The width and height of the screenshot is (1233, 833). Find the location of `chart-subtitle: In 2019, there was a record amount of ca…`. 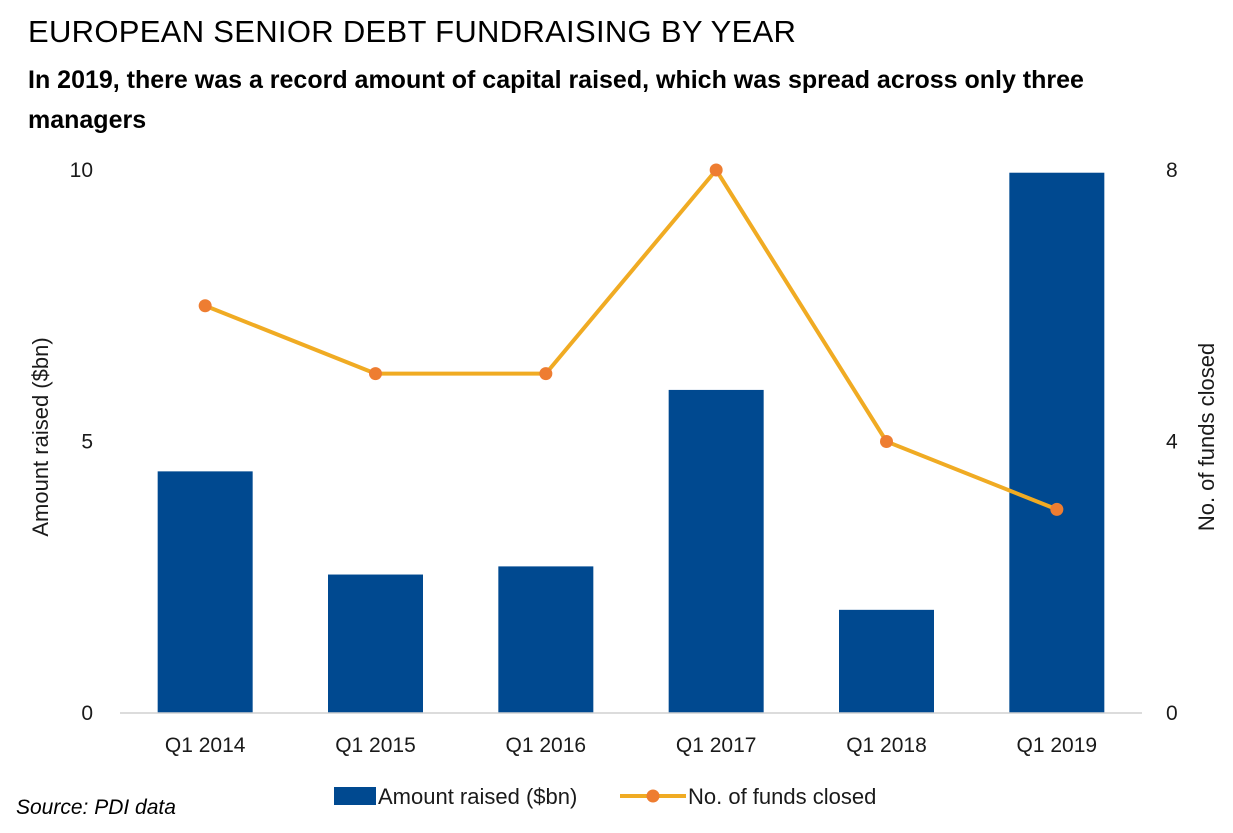

chart-subtitle: In 2019, there was a record amount of ca… is located at coordinates (556, 100).